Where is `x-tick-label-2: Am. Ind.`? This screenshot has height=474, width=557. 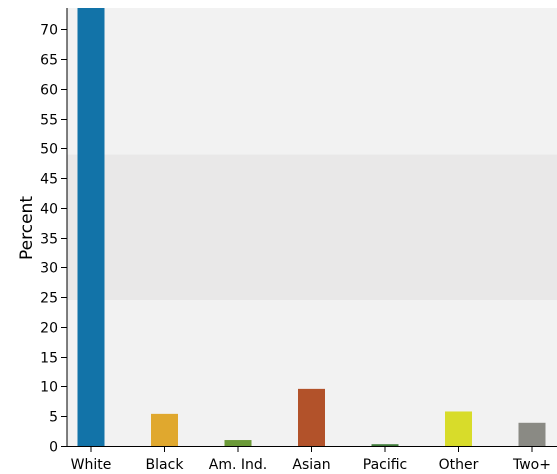 x-tick-label-2: Am. Ind. is located at coordinates (238, 465).